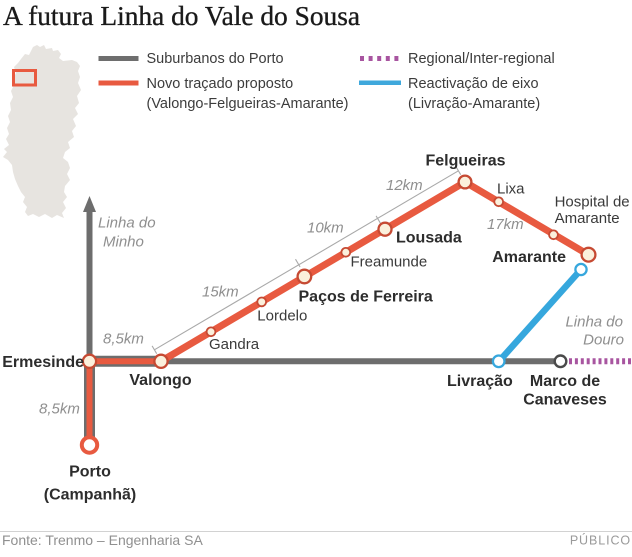  What do you see at coordinates (465, 161) in the screenshot?
I see `svg-text: Felgueiras` at bounding box center [465, 161].